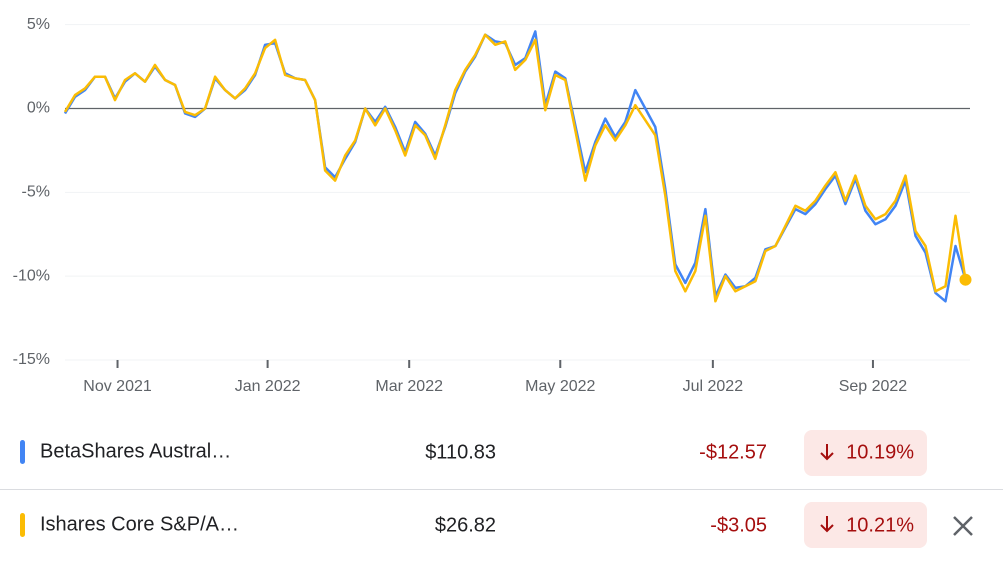 The image size is (1003, 566). Describe the element at coordinates (965, 279) in the screenshot. I see `end-point` at that location.